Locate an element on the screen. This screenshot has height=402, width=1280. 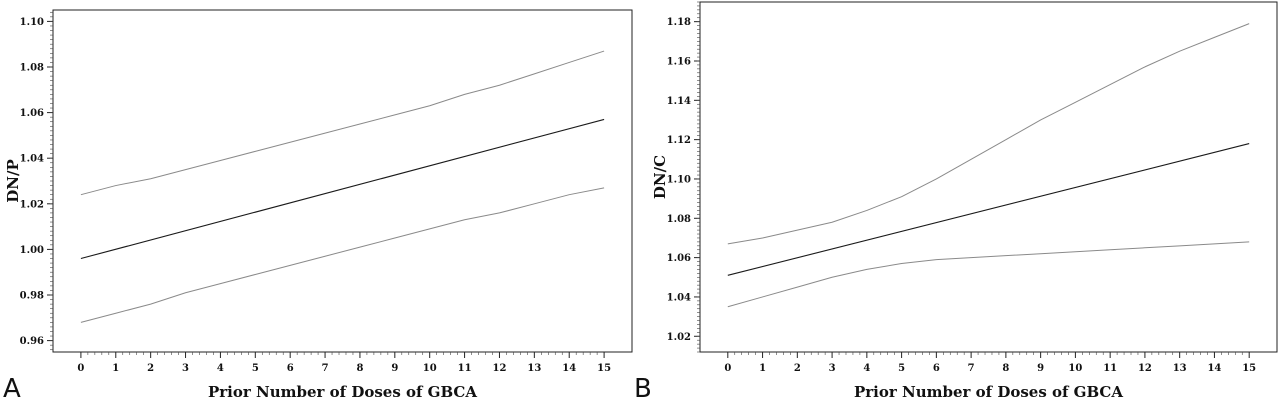
y-tick-label: 1.12 is located at coordinates (679, 140).